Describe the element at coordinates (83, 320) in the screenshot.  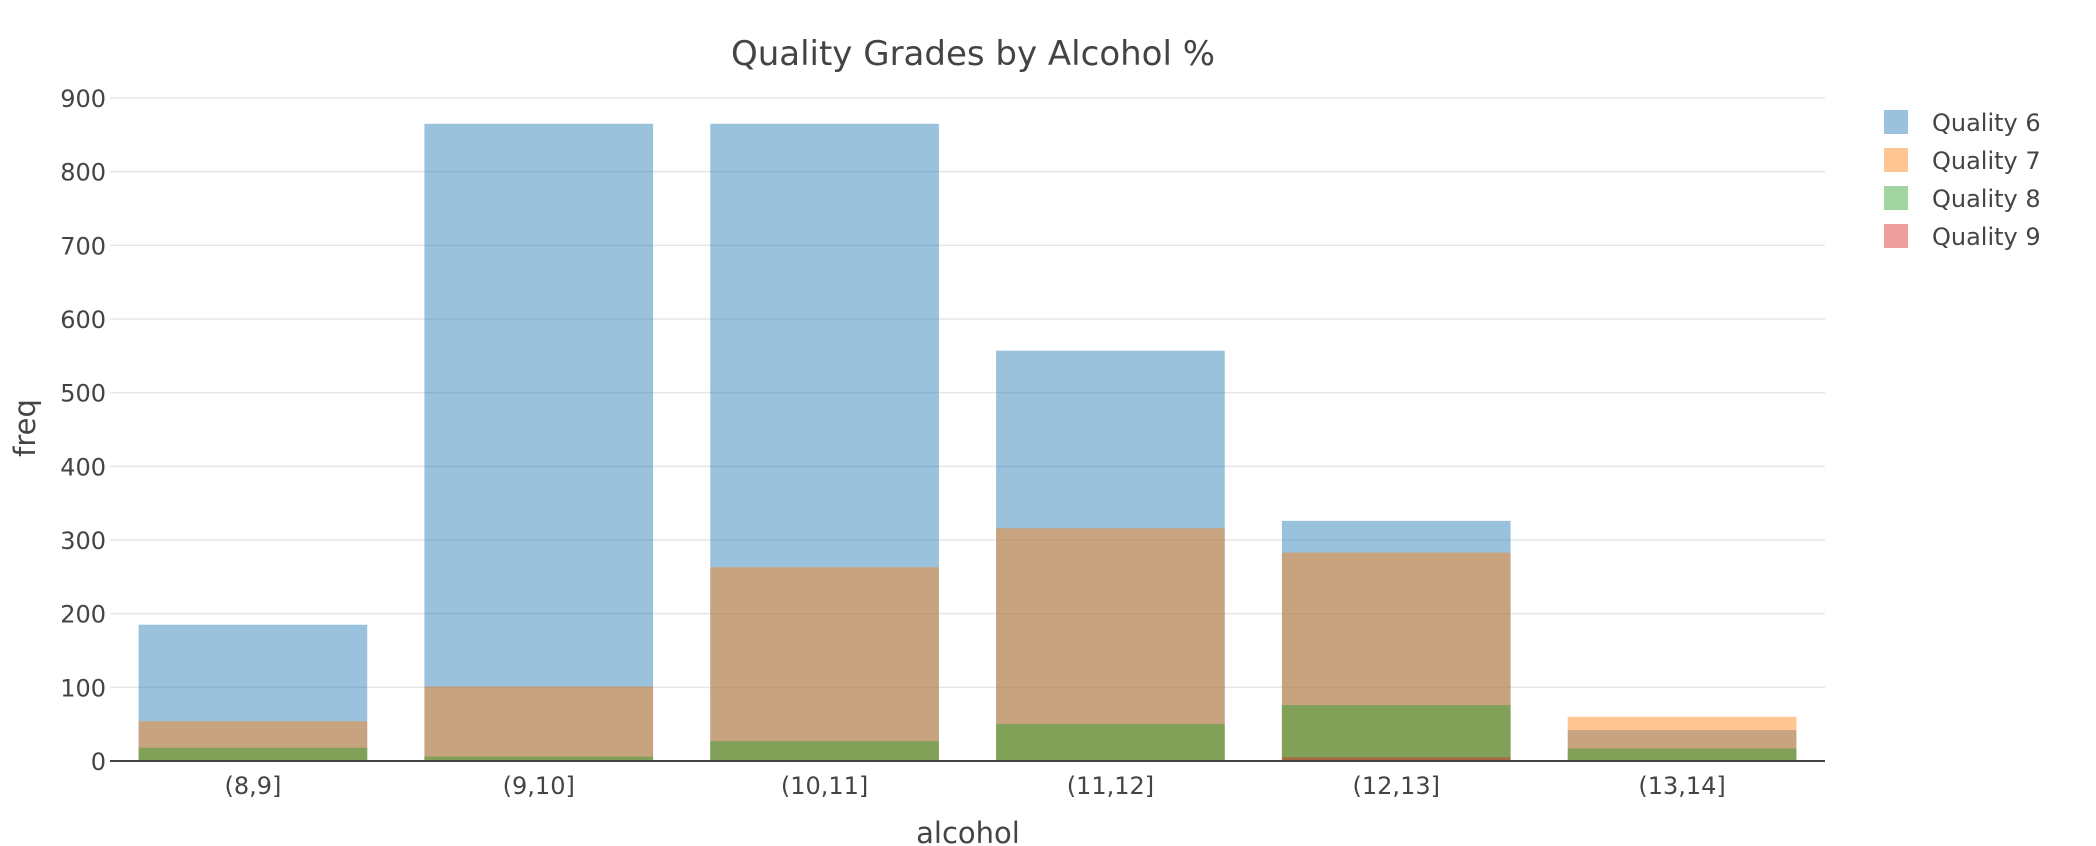
I see `y-tick-label: 600` at that location.